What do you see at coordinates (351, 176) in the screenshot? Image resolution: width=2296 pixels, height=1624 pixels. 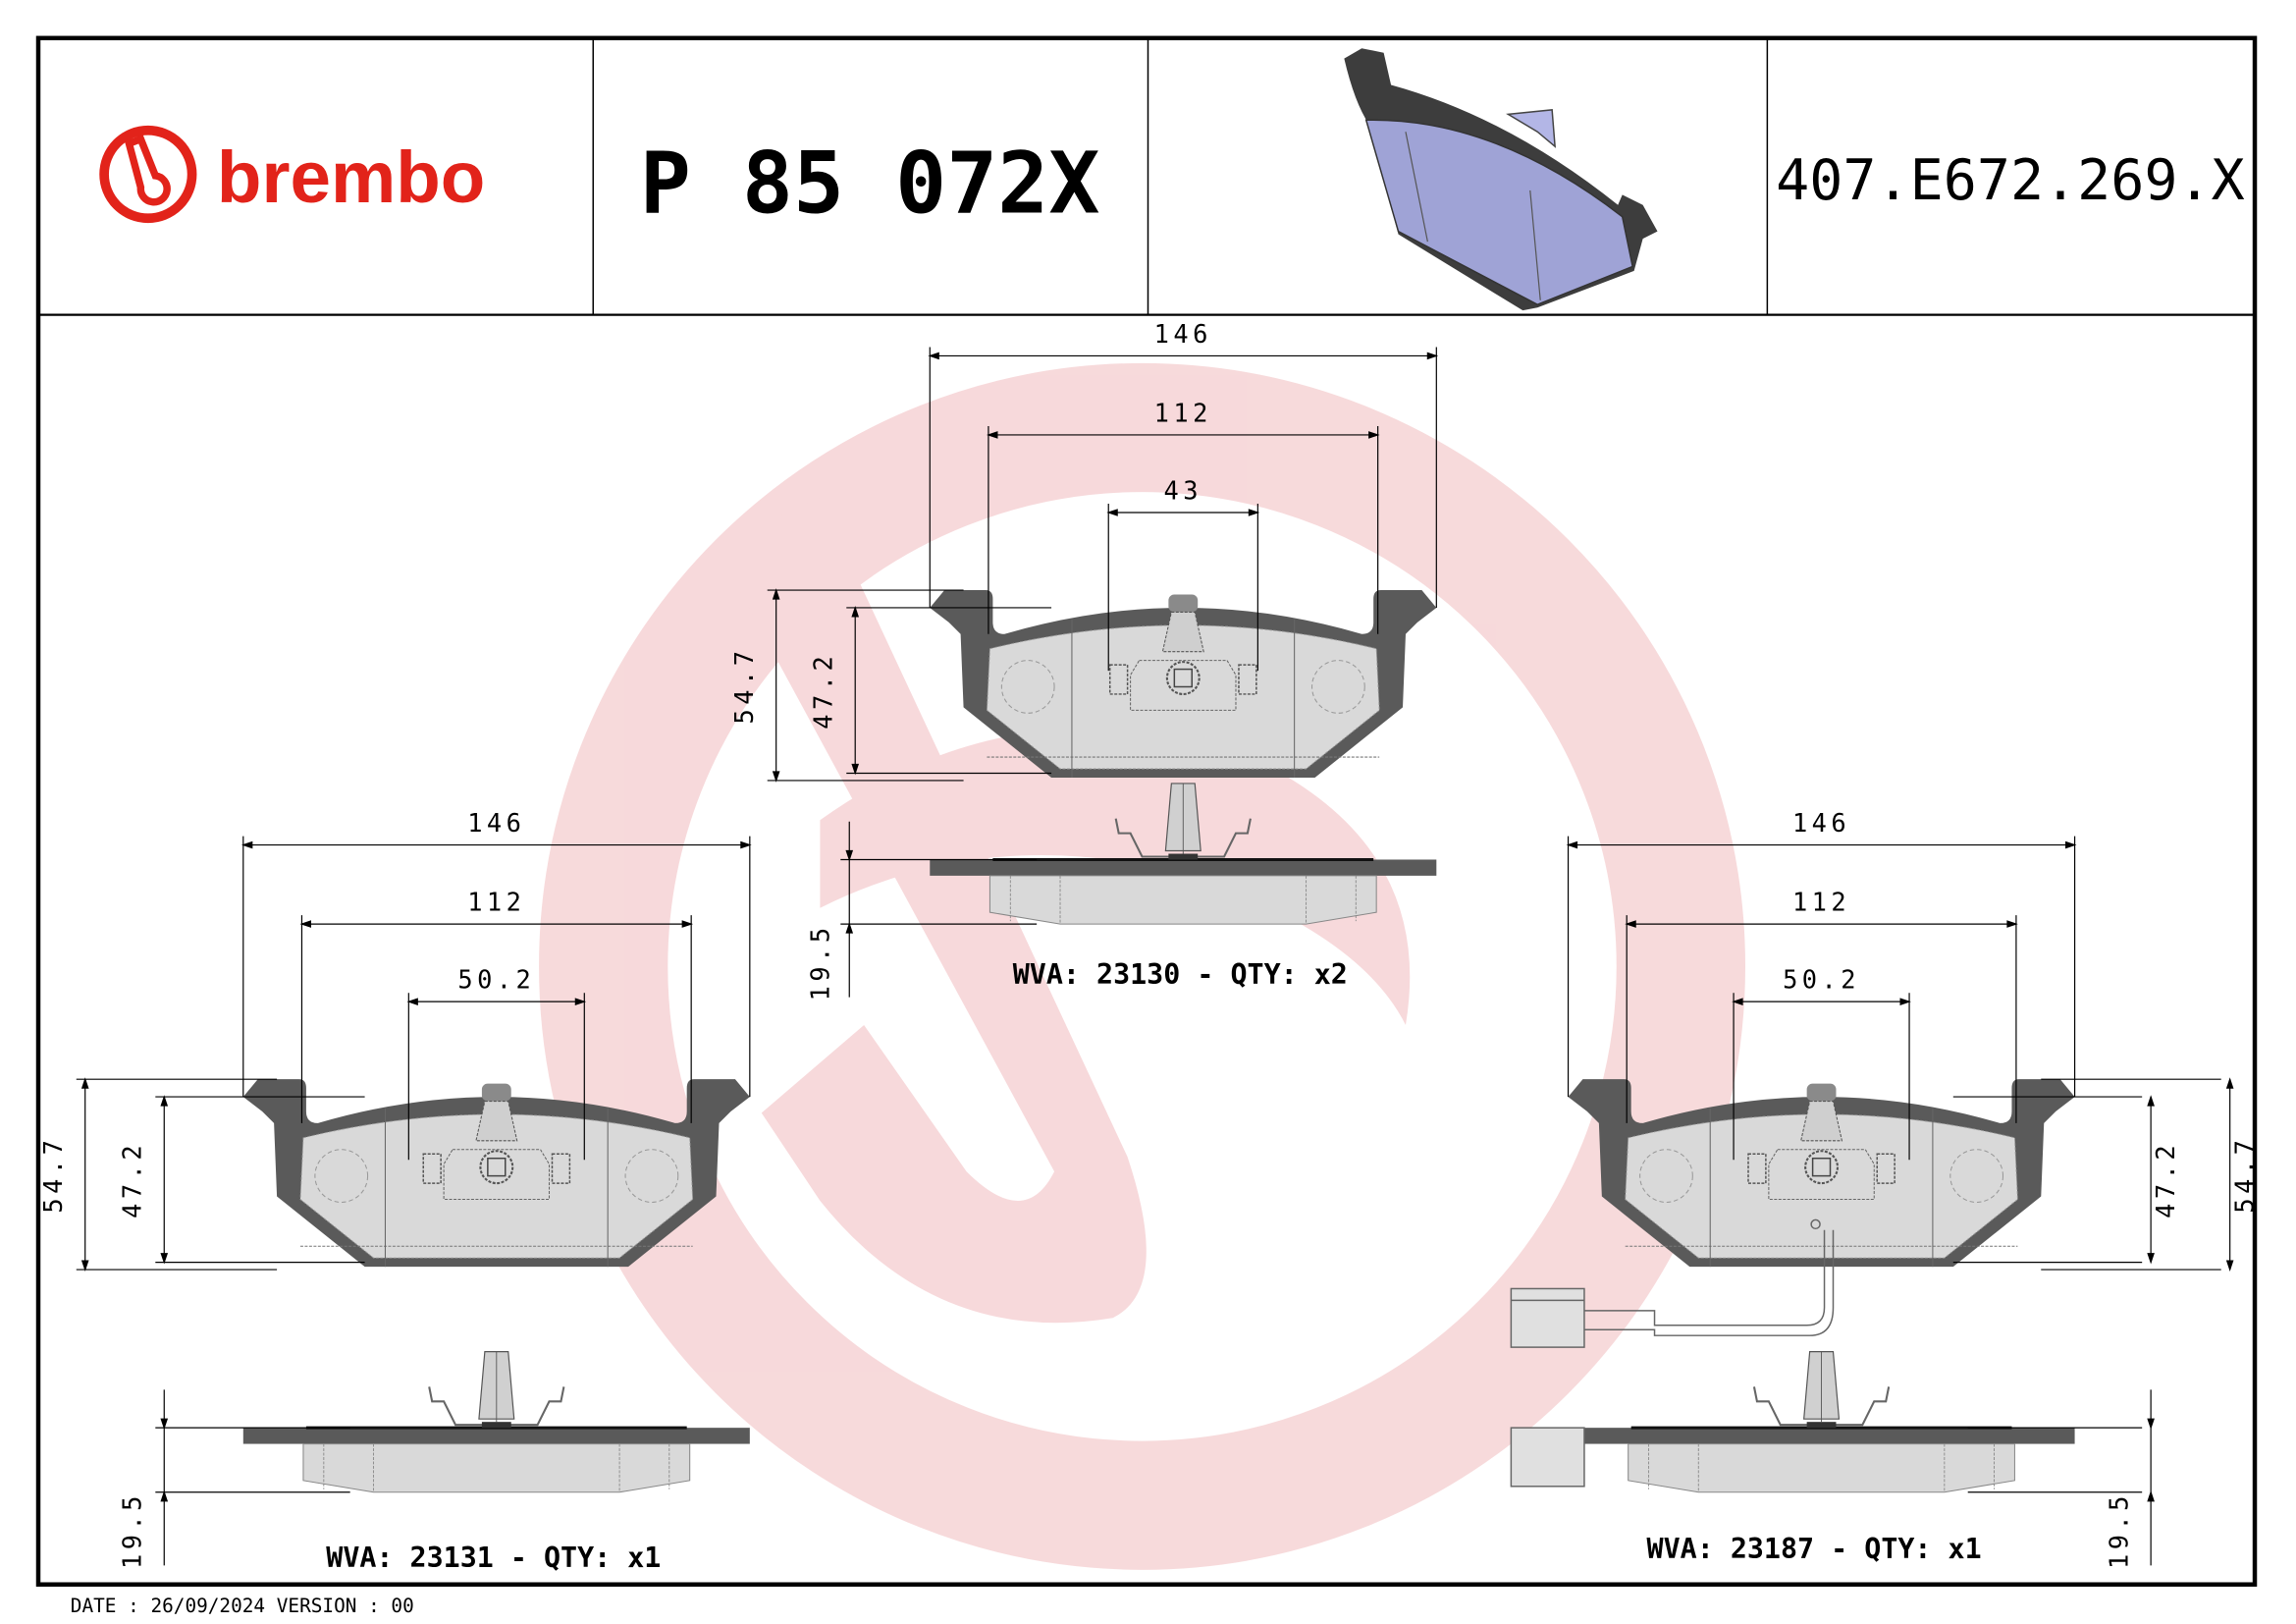 I see `brand-name: brembo` at bounding box center [351, 176].